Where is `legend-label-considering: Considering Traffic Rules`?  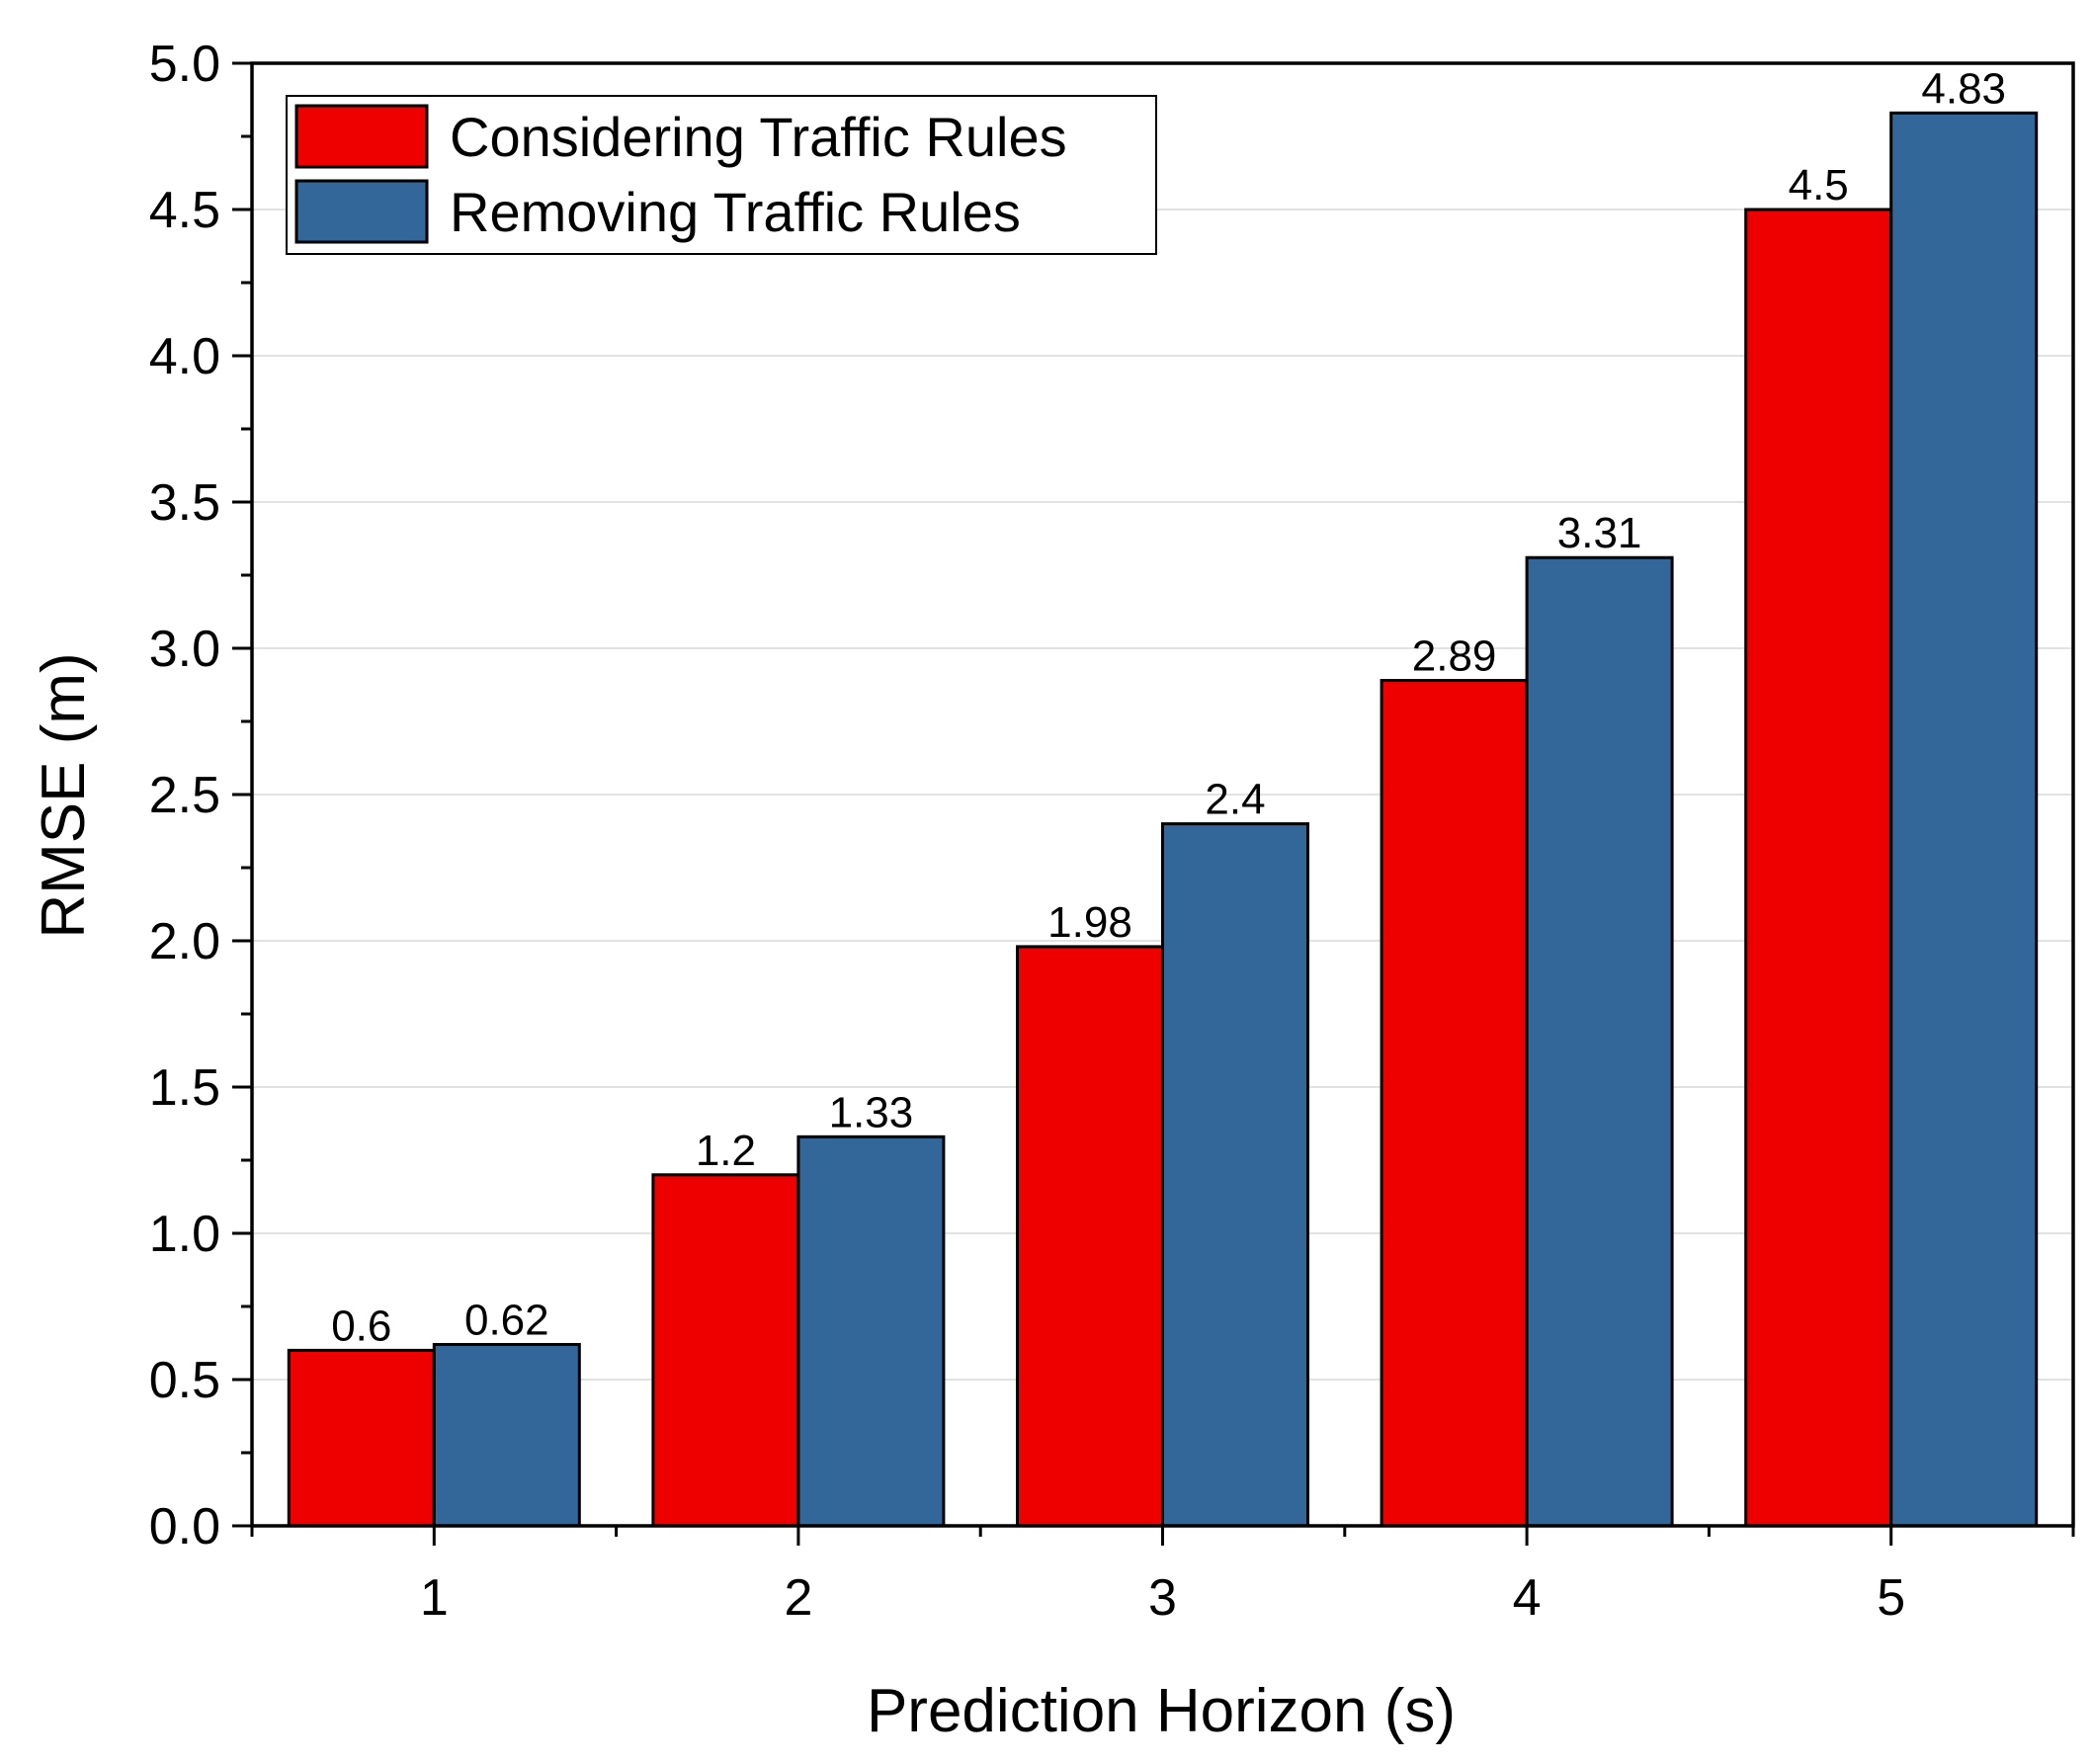
legend-label-considering: Considering Traffic Rules is located at coordinates (758, 137).